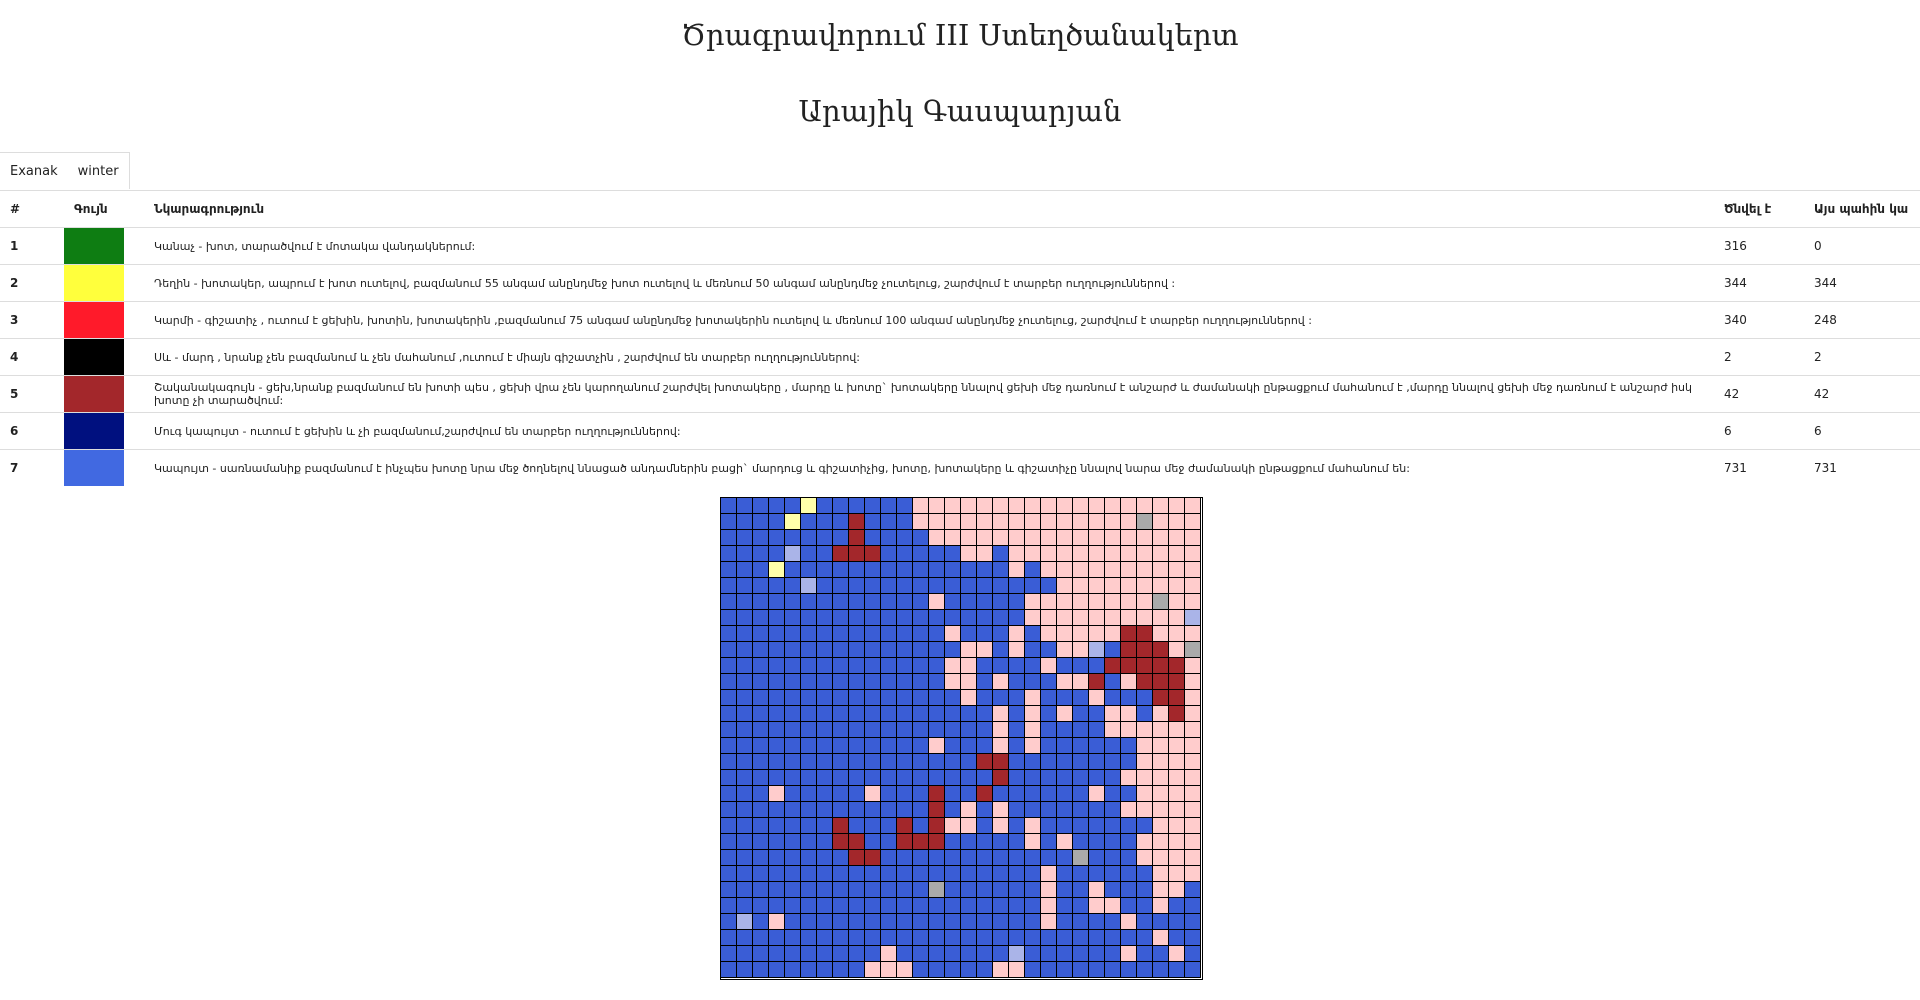  What do you see at coordinates (32, 209) in the screenshot?
I see `header-number: #` at bounding box center [32, 209].